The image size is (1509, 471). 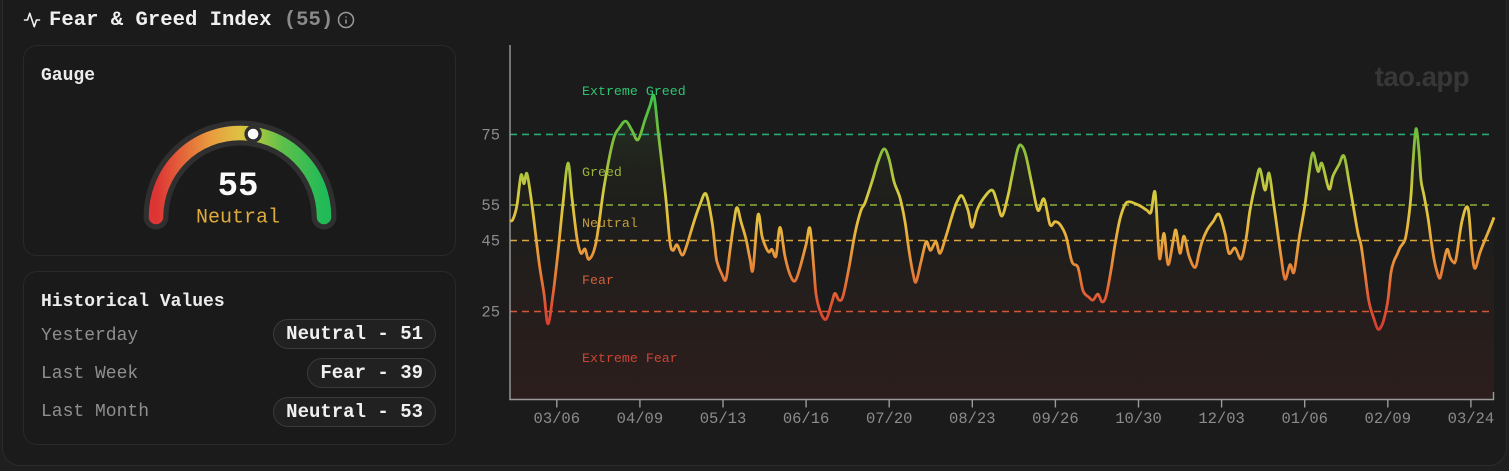 What do you see at coordinates (972, 419) in the screenshot?
I see `svg-text: 08/23` at bounding box center [972, 419].